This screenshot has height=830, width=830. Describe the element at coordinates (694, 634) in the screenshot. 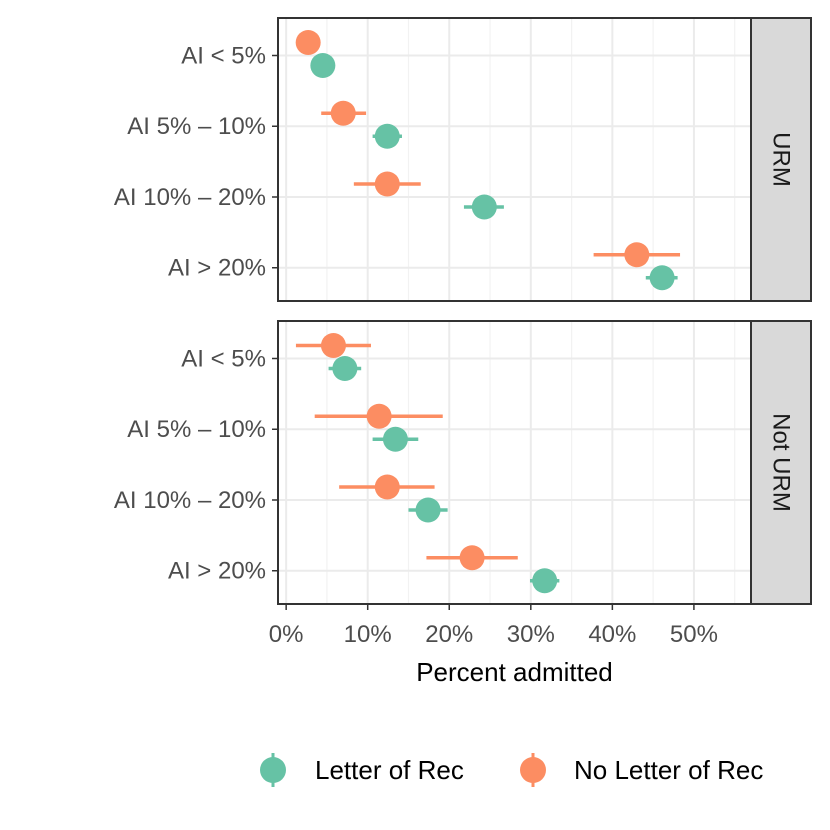

I see `x-tick-label: 50%` at that location.